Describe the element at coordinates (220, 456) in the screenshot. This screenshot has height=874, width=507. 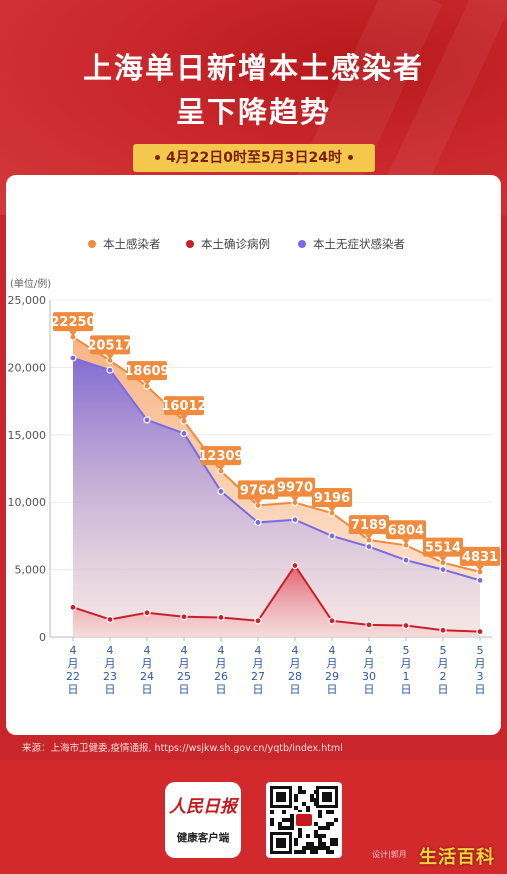
I see `data-label: 12309` at that location.